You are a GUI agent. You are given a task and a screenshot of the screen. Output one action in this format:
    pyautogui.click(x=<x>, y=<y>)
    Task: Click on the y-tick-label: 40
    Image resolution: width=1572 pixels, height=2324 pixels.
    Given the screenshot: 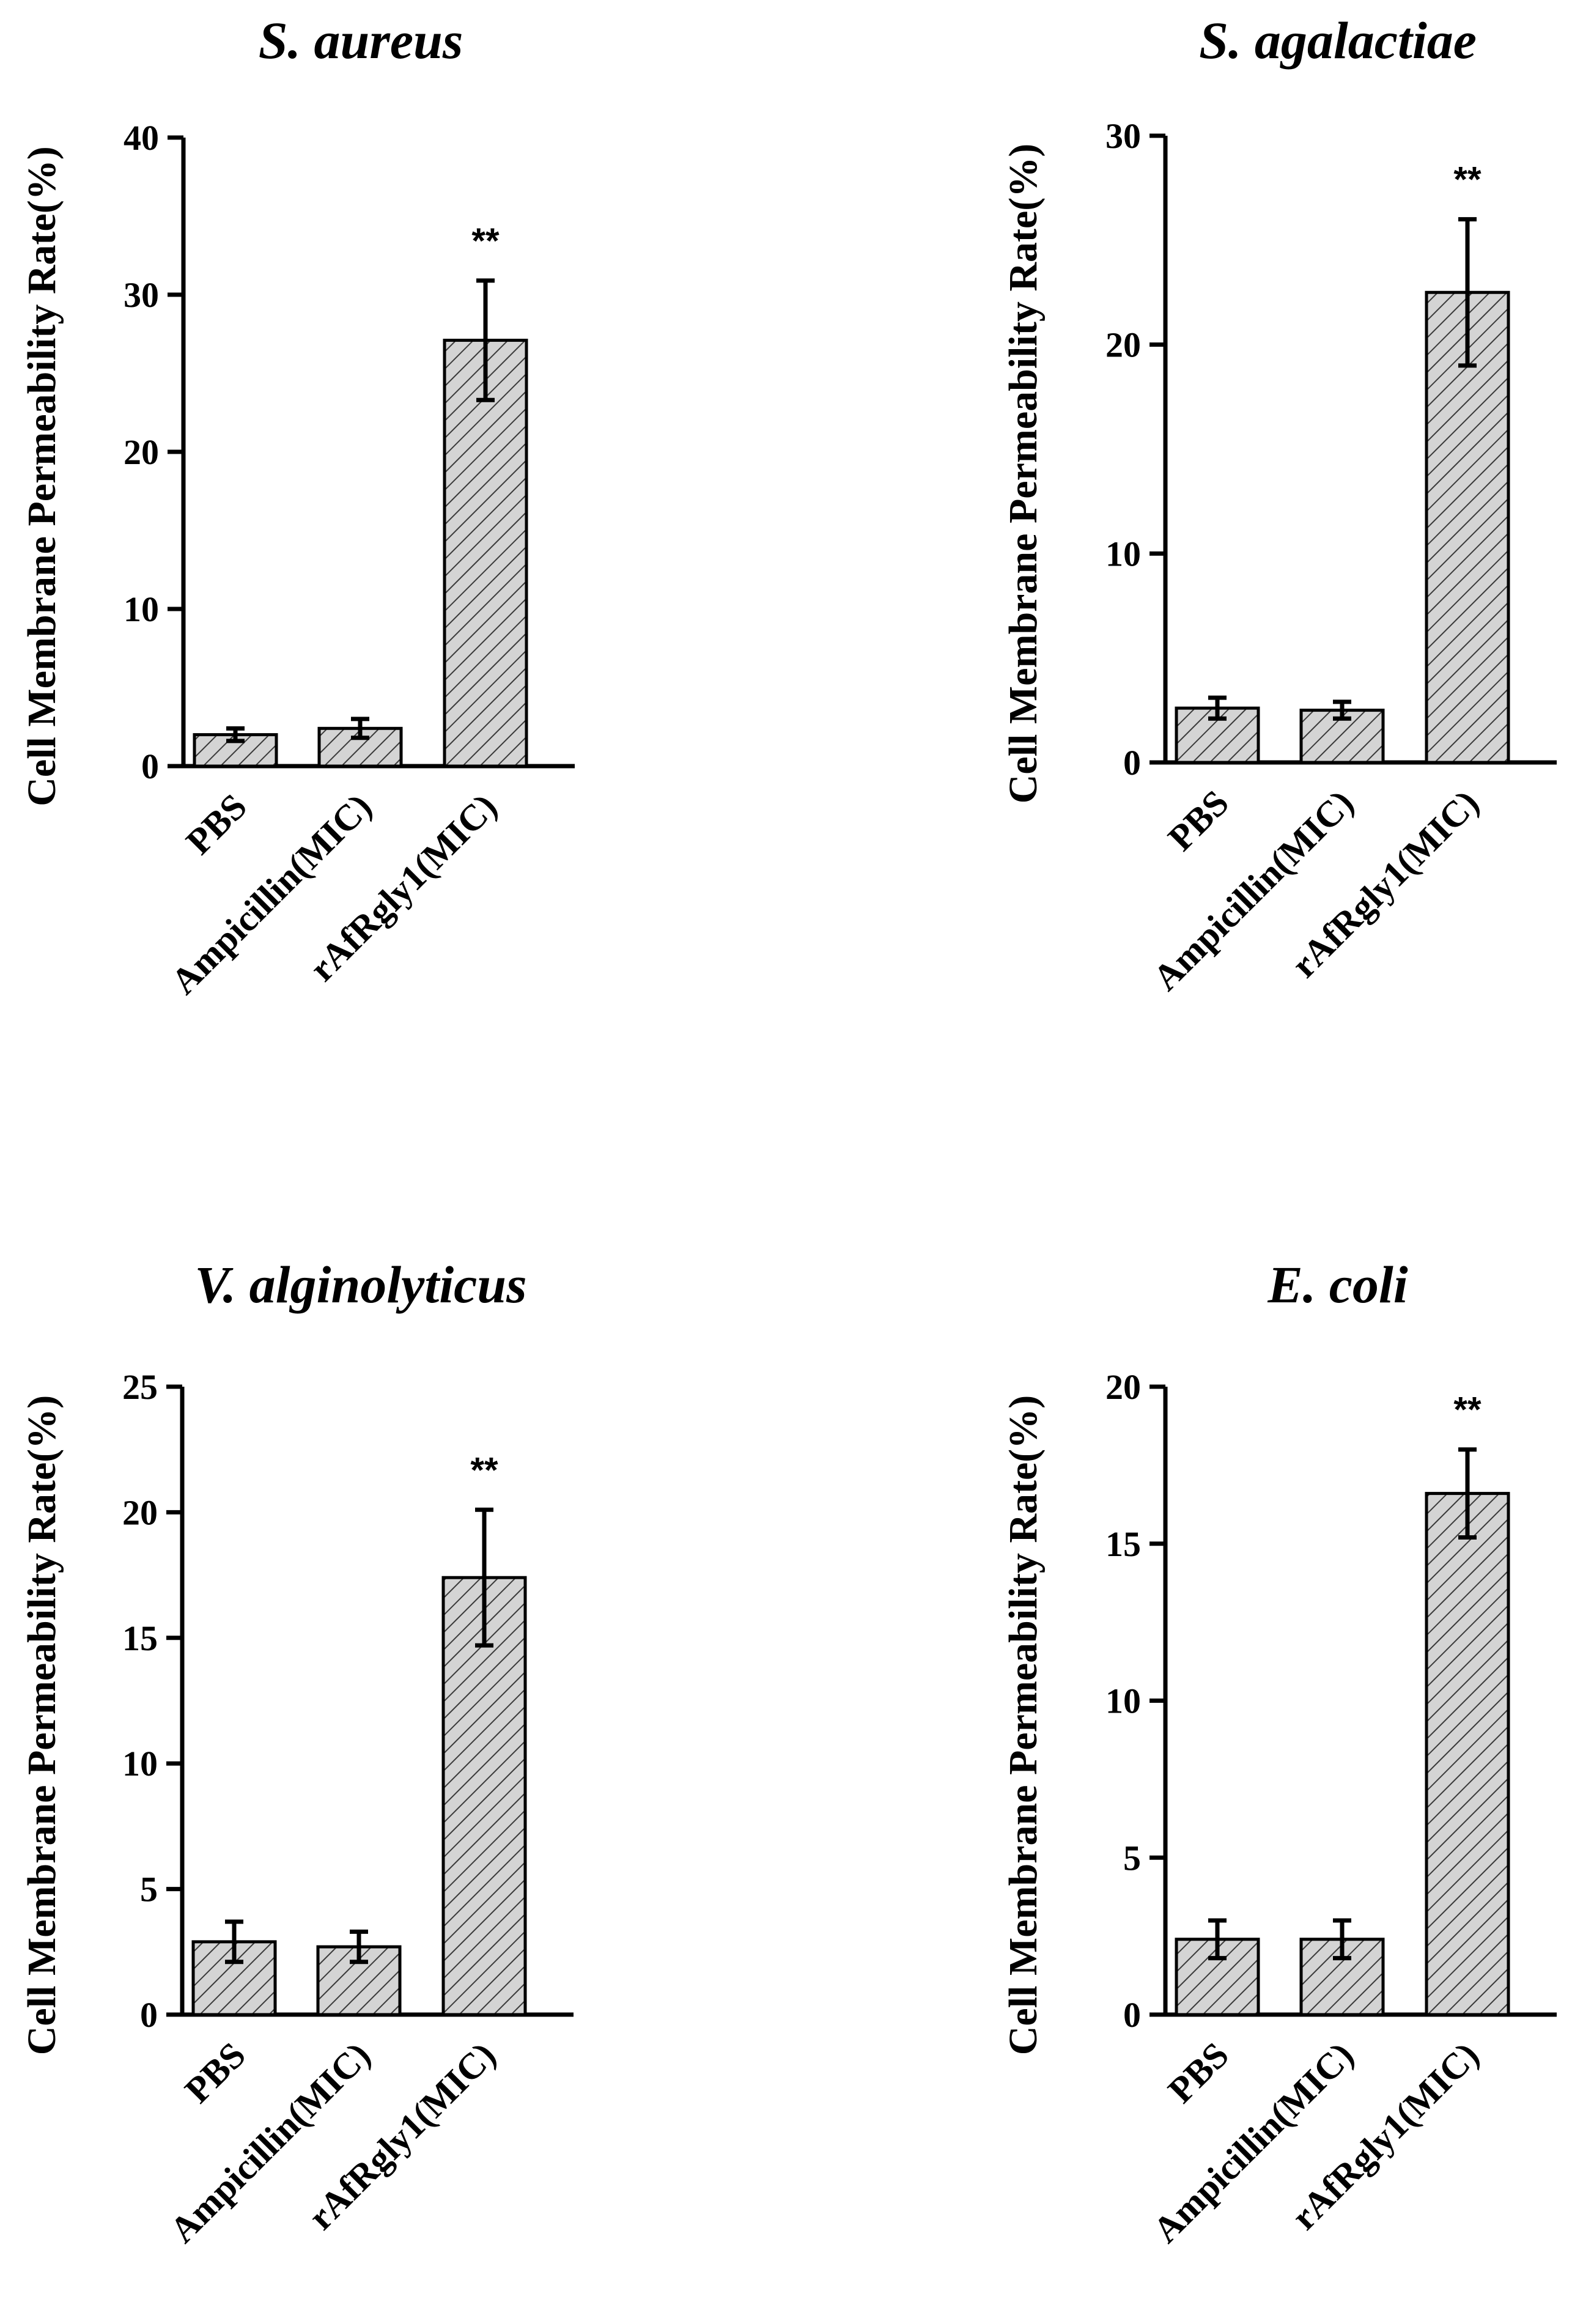 What is the action you would take?
    pyautogui.click(x=141, y=138)
    